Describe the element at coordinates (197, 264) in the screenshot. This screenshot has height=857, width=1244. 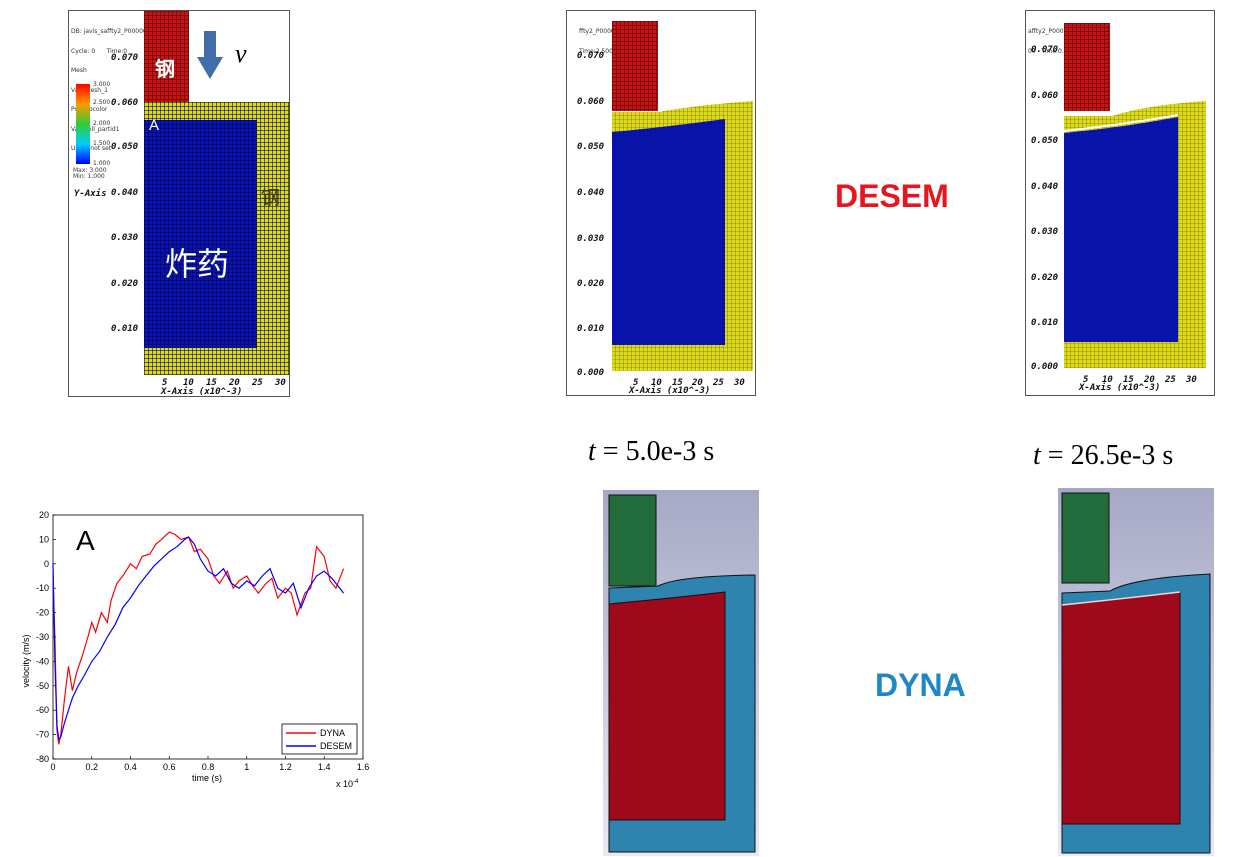
I see `explosive-label: 炸药` at that location.